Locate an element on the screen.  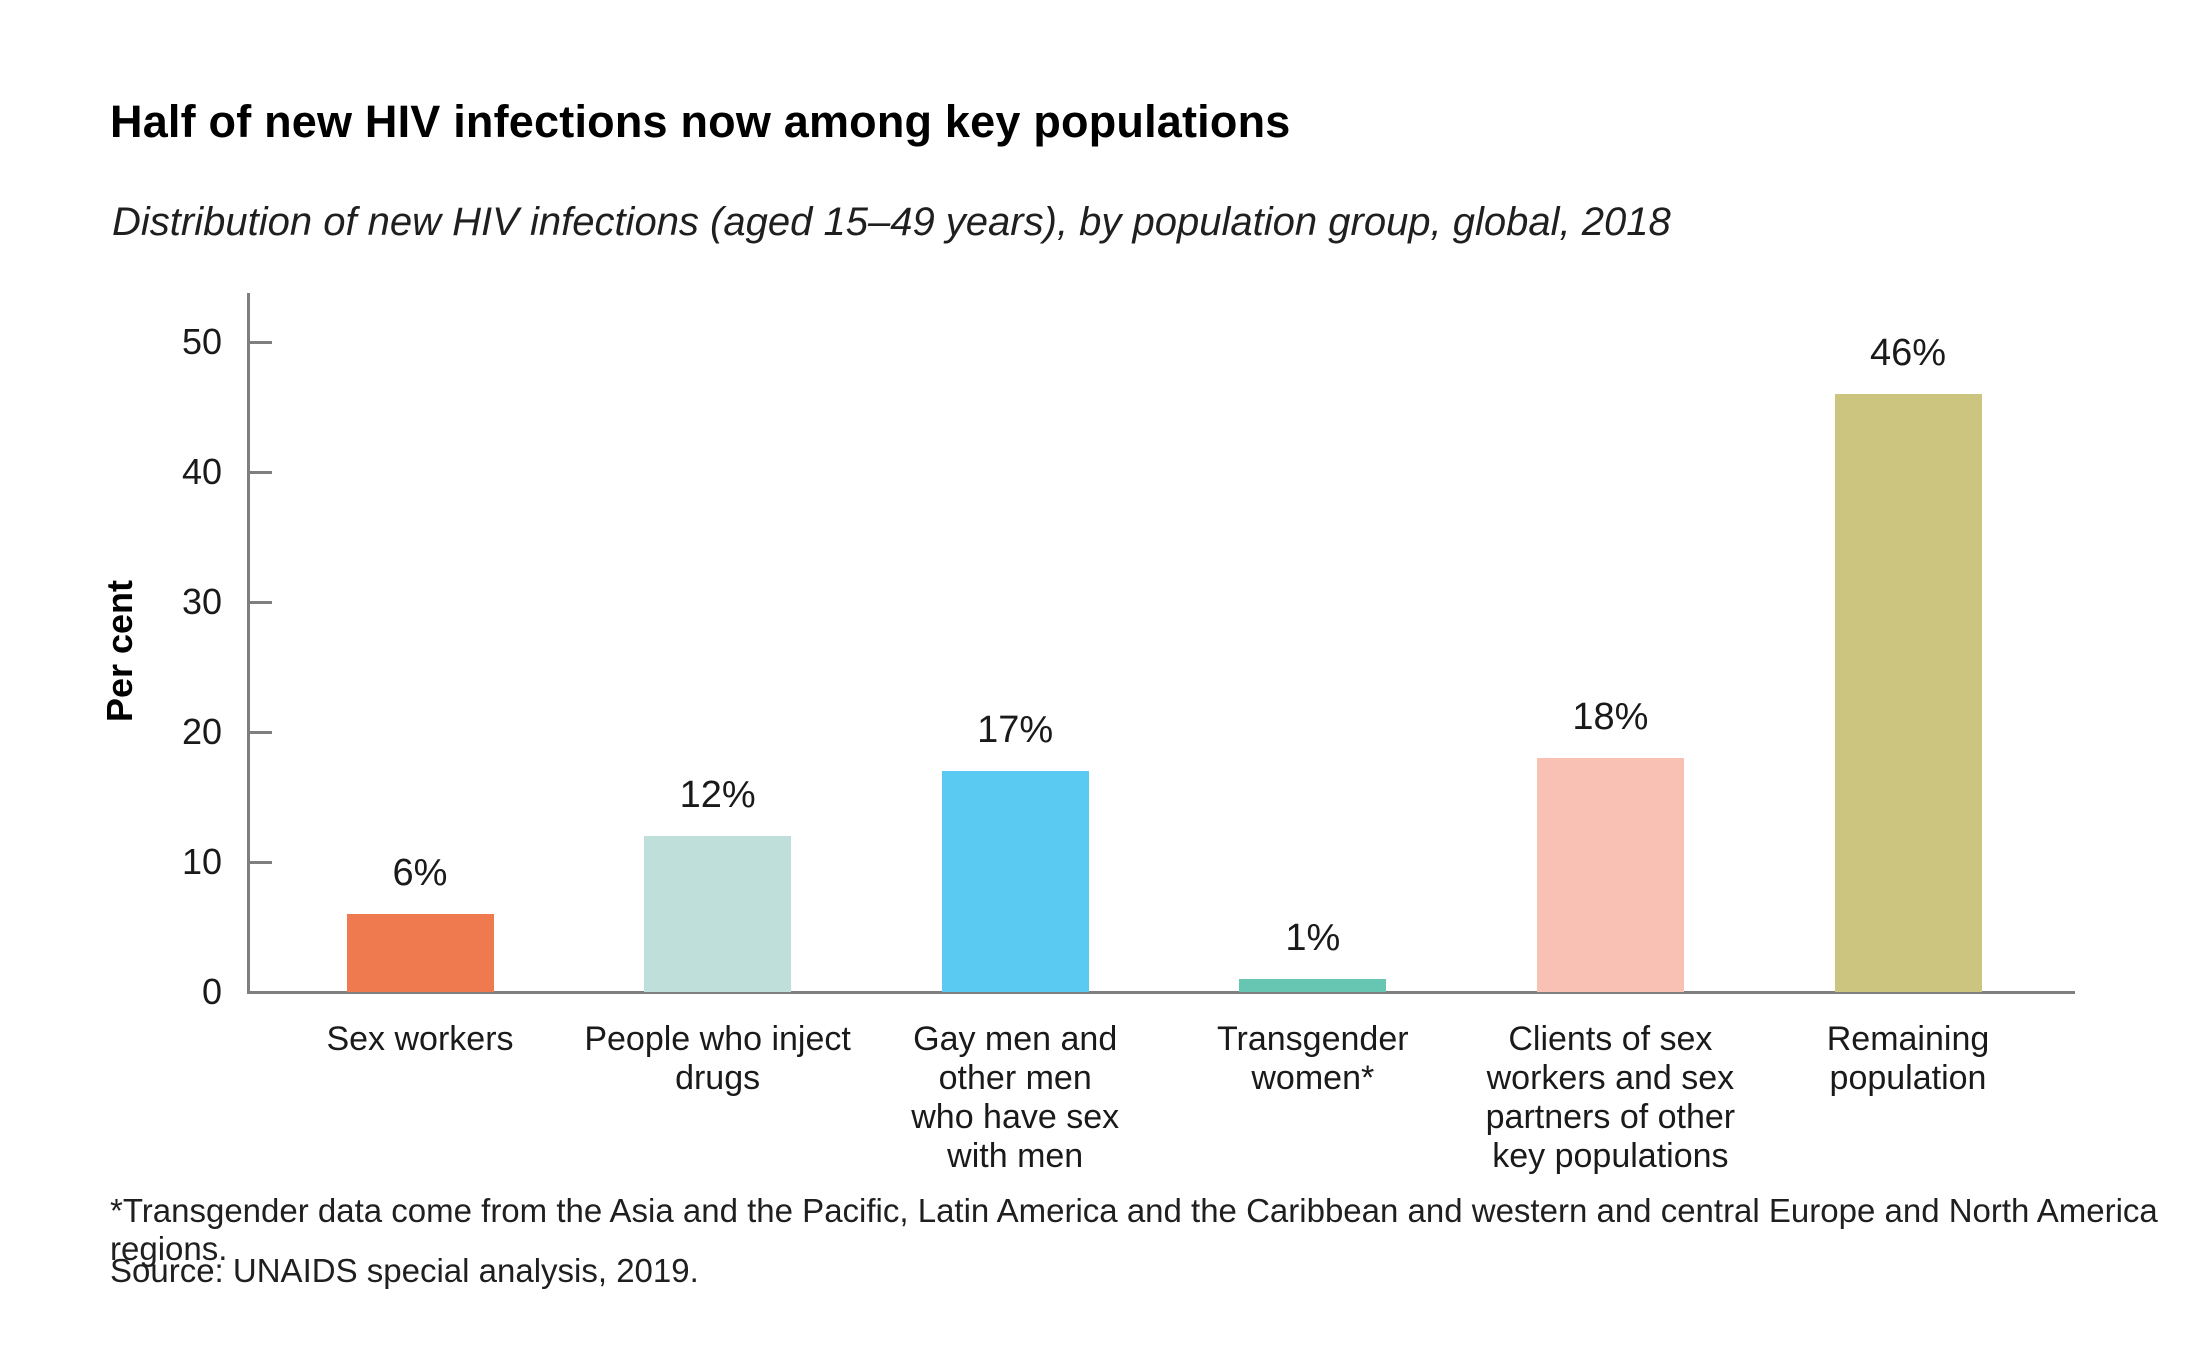
x-axis-line is located at coordinates (1161, 992).